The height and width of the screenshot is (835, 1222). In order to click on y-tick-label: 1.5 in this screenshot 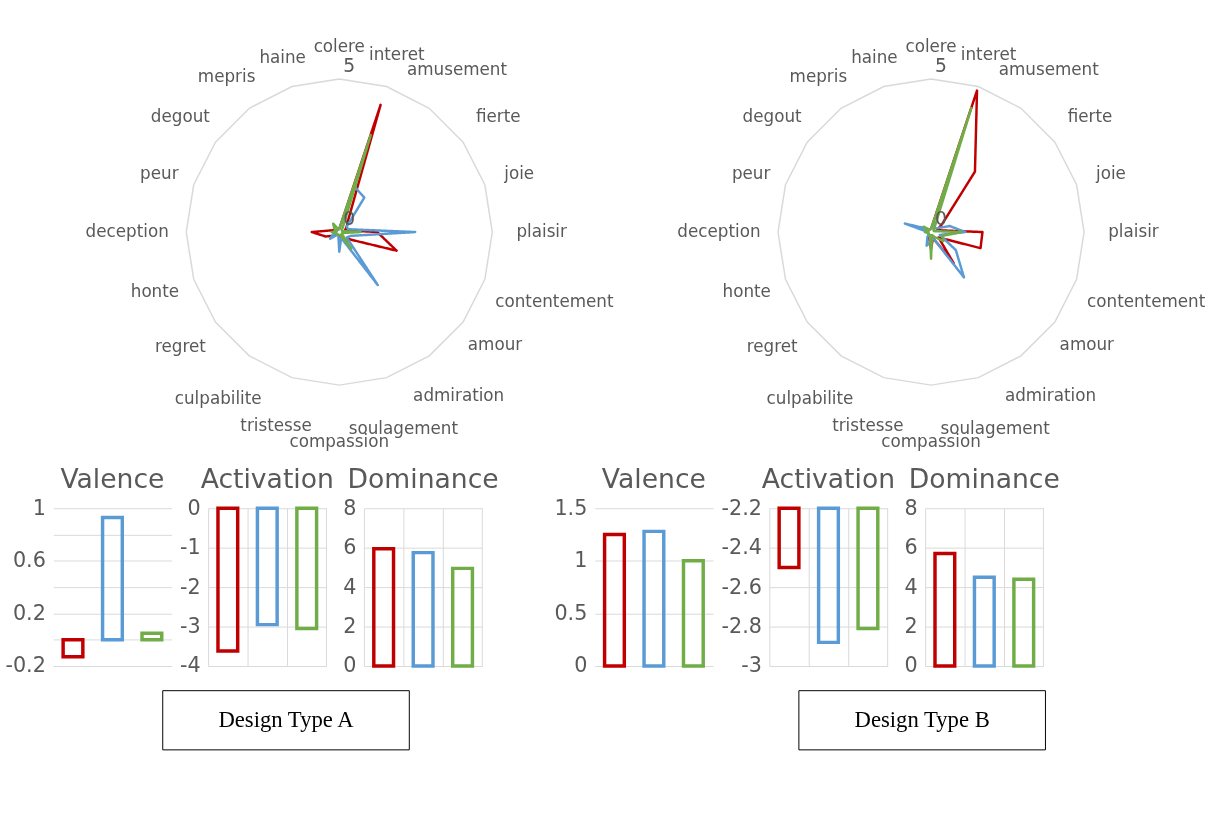, I will do `click(571, 507)`.